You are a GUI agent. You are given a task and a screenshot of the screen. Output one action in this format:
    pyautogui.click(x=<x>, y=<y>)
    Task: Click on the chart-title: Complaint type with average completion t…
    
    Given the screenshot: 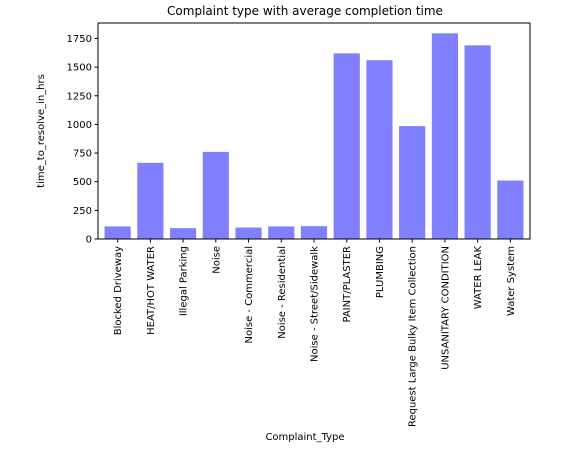 What is the action you would take?
    pyautogui.click(x=305, y=11)
    